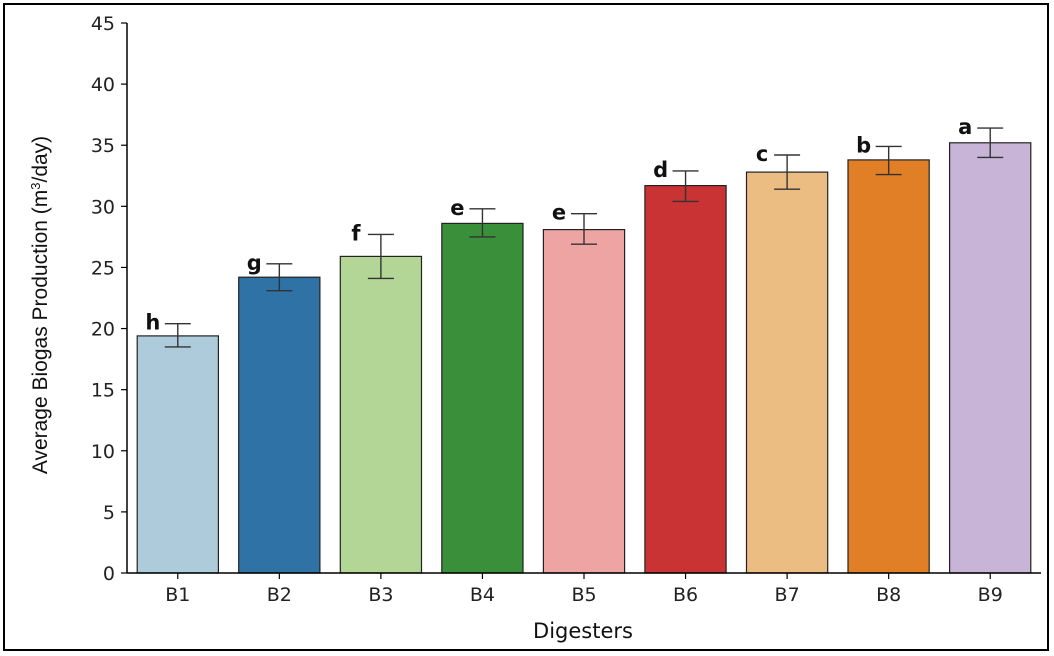  Describe the element at coordinates (35, 186) in the screenshot. I see `y-axis-title-sup: 3` at that location.